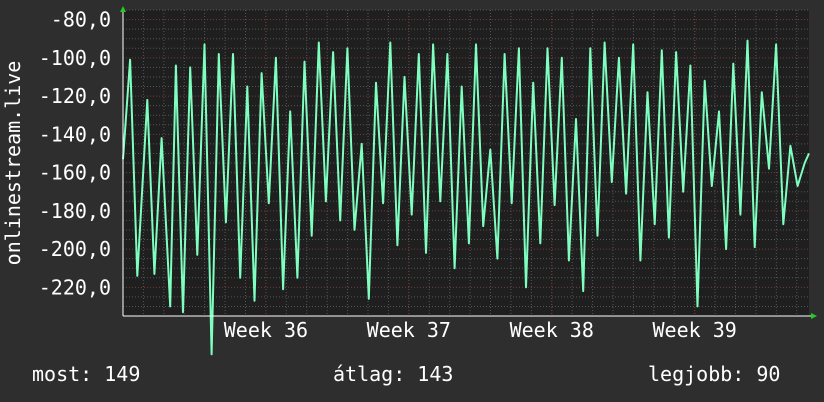 Image resolution: width=824 pixels, height=402 pixels. Describe the element at coordinates (695, 330) in the screenshot. I see `x-tick-label: Week 39` at that location.